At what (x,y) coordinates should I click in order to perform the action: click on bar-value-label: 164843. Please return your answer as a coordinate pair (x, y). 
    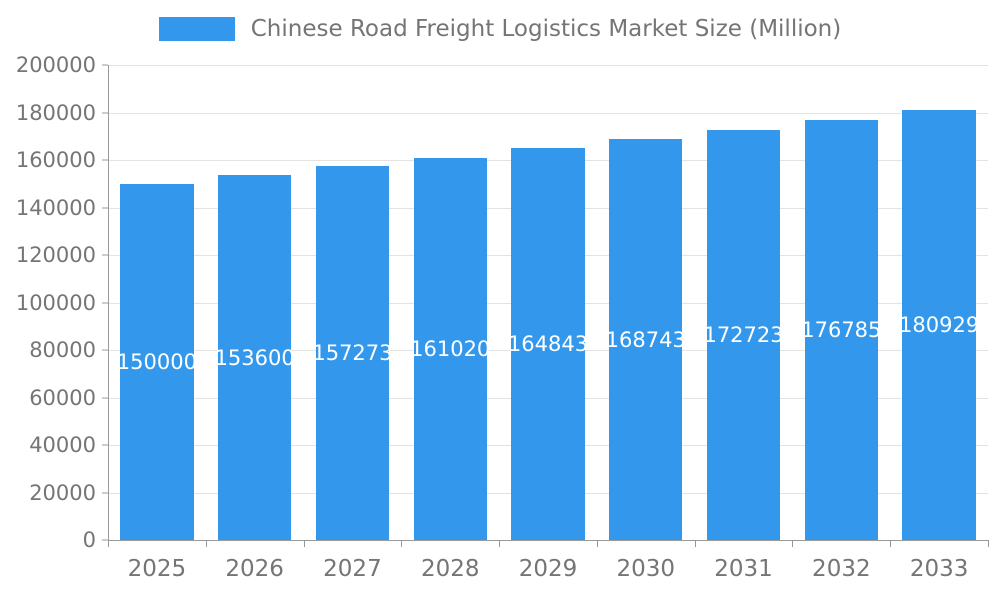
    Looking at the image, I should click on (548, 344).